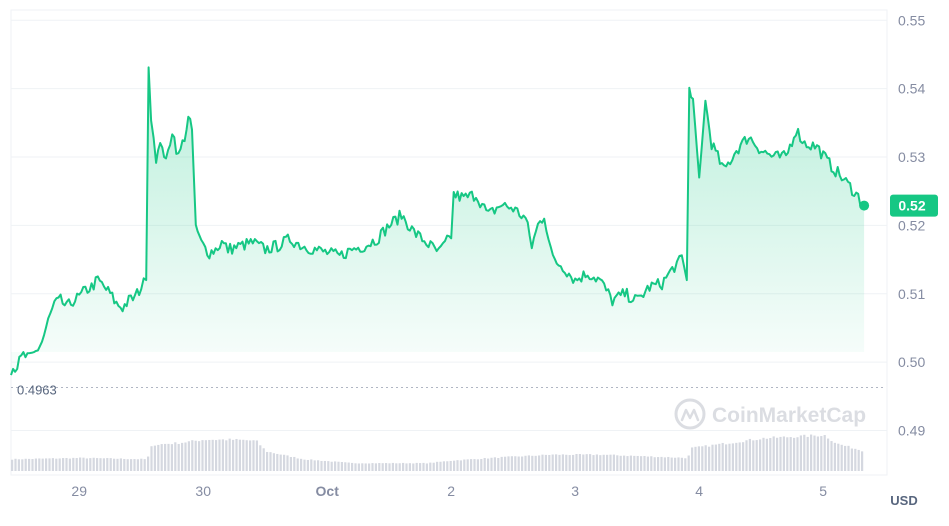 This screenshot has width=949, height=526. I want to click on x-tick-label: 2, so click(451, 491).